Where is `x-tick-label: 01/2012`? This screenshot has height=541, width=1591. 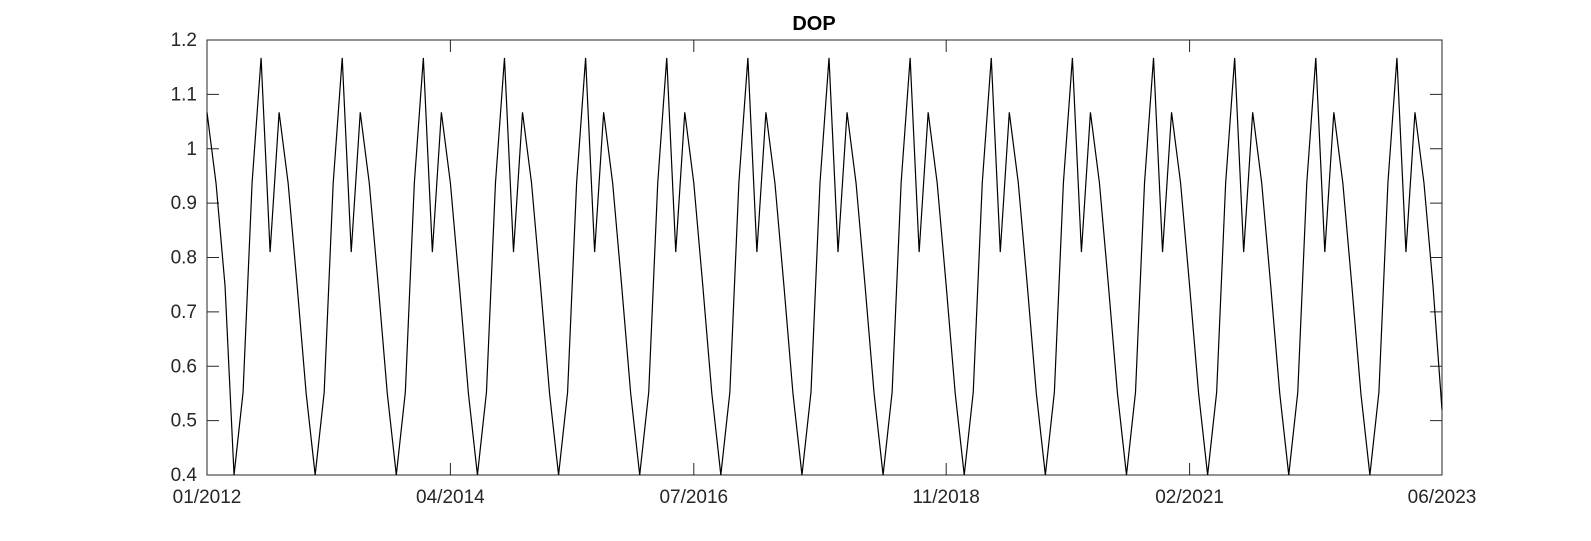
x-tick-label: 01/2012 is located at coordinates (207, 497).